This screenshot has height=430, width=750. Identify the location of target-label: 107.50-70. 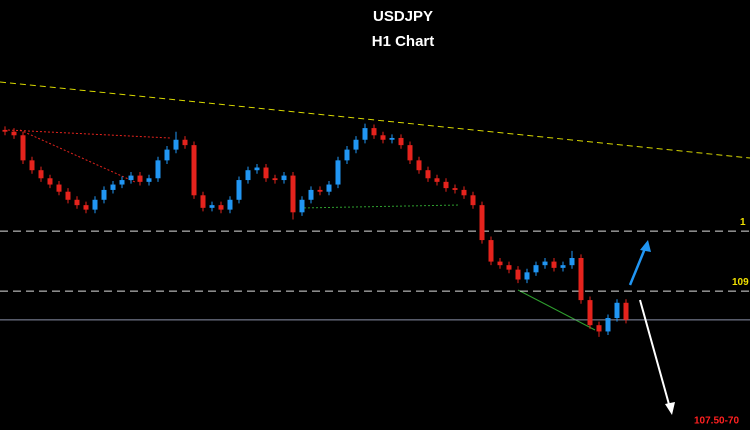
(716, 421).